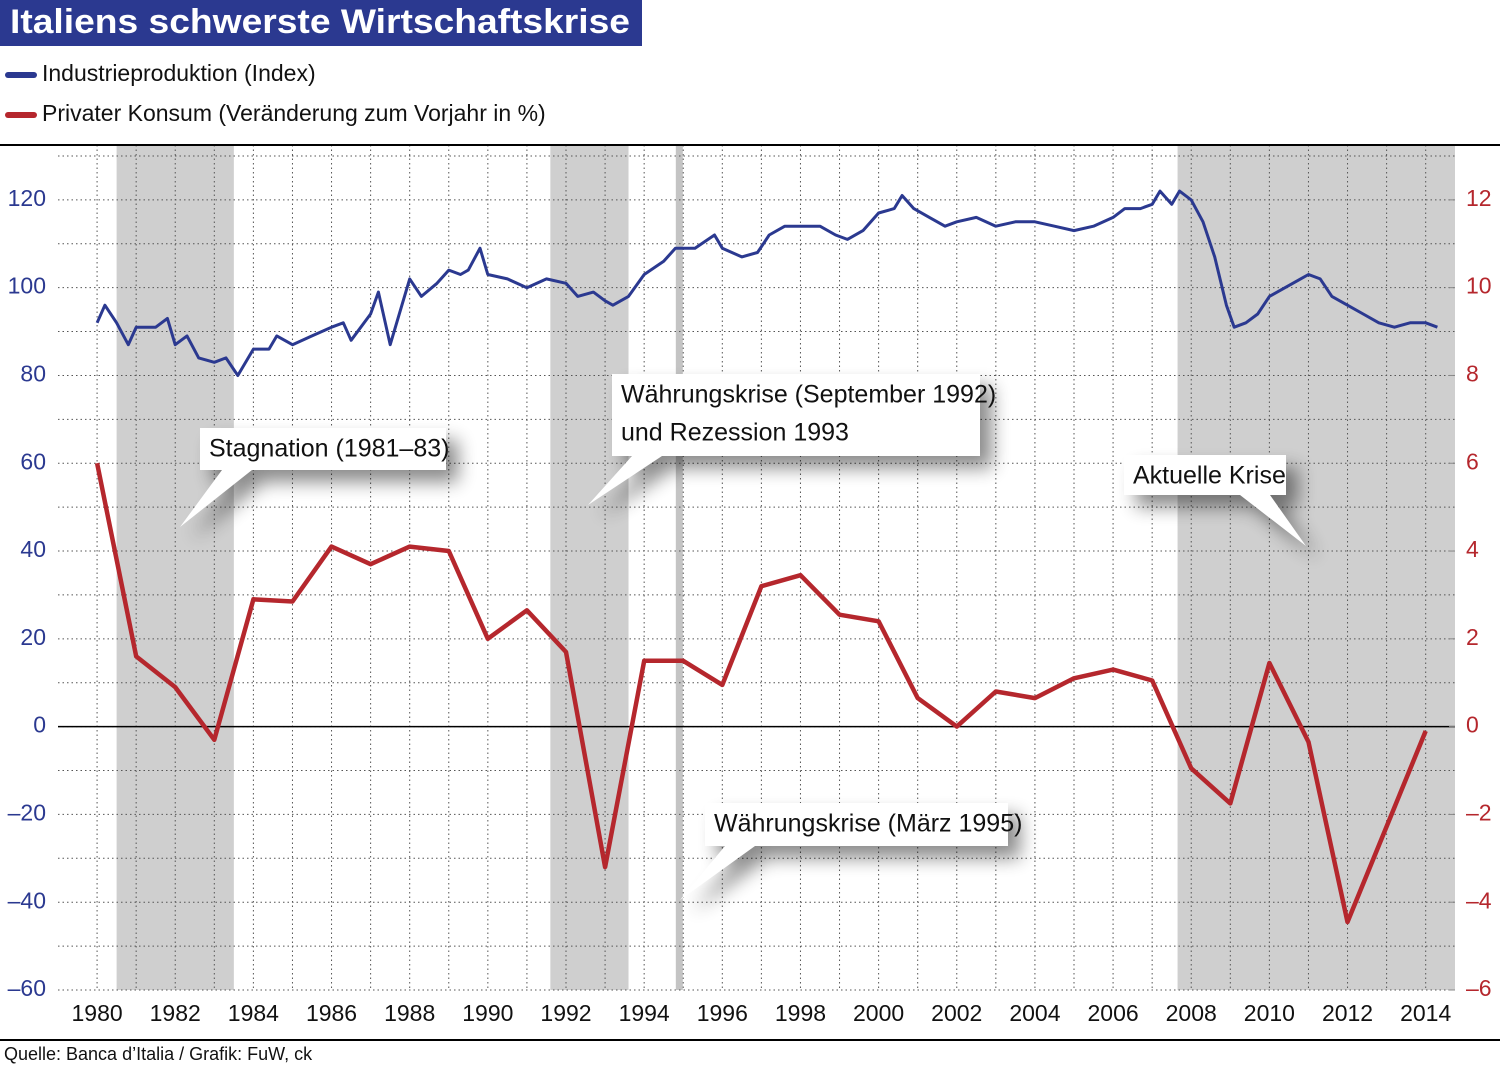  What do you see at coordinates (33, 374) in the screenshot?
I see `y-tick-label: 80` at bounding box center [33, 374].